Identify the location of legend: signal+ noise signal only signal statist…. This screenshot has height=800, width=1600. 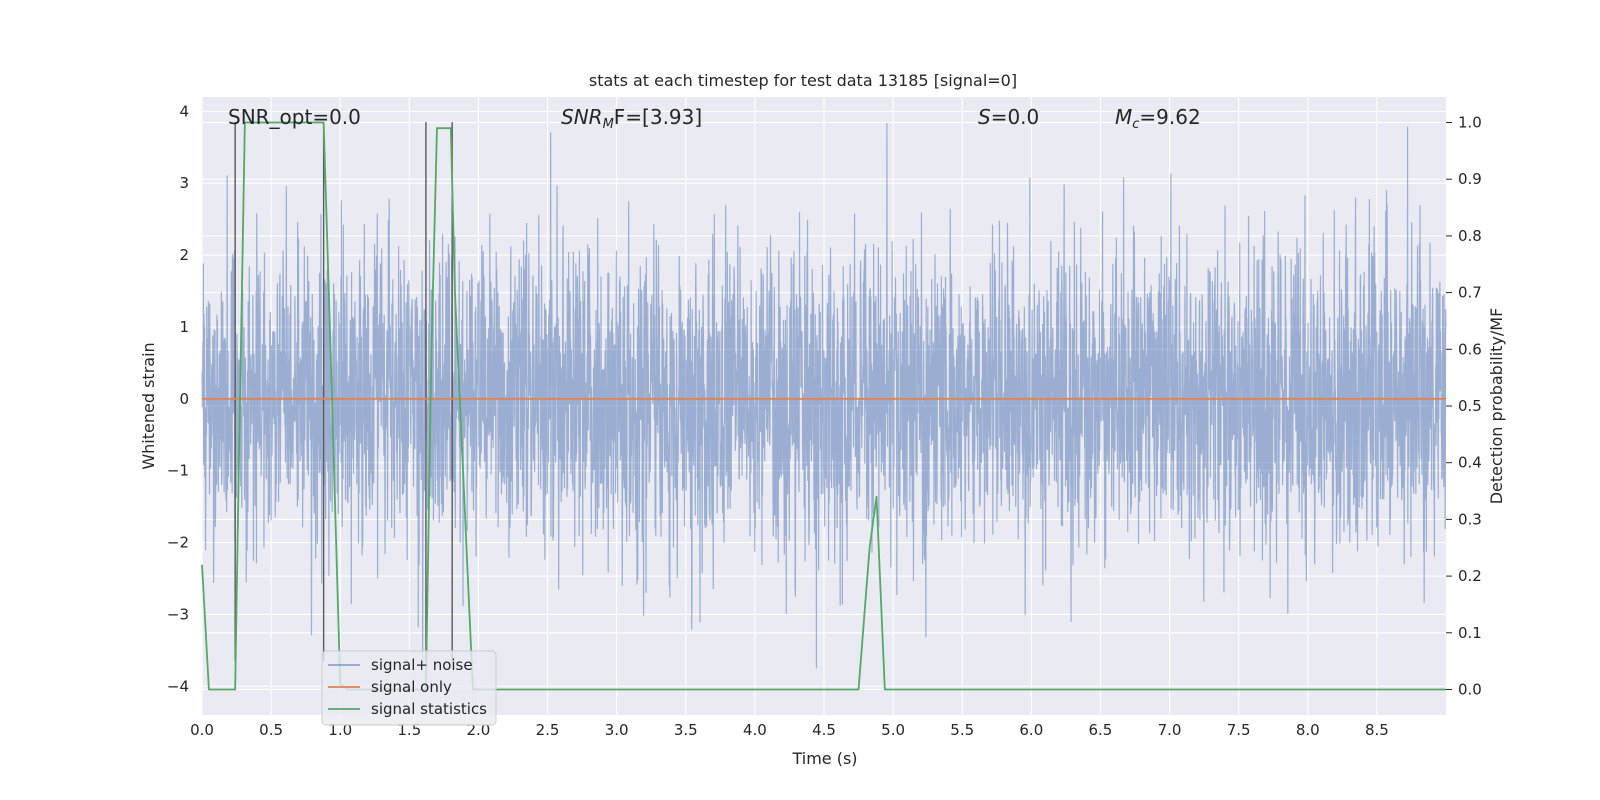
(409, 688).